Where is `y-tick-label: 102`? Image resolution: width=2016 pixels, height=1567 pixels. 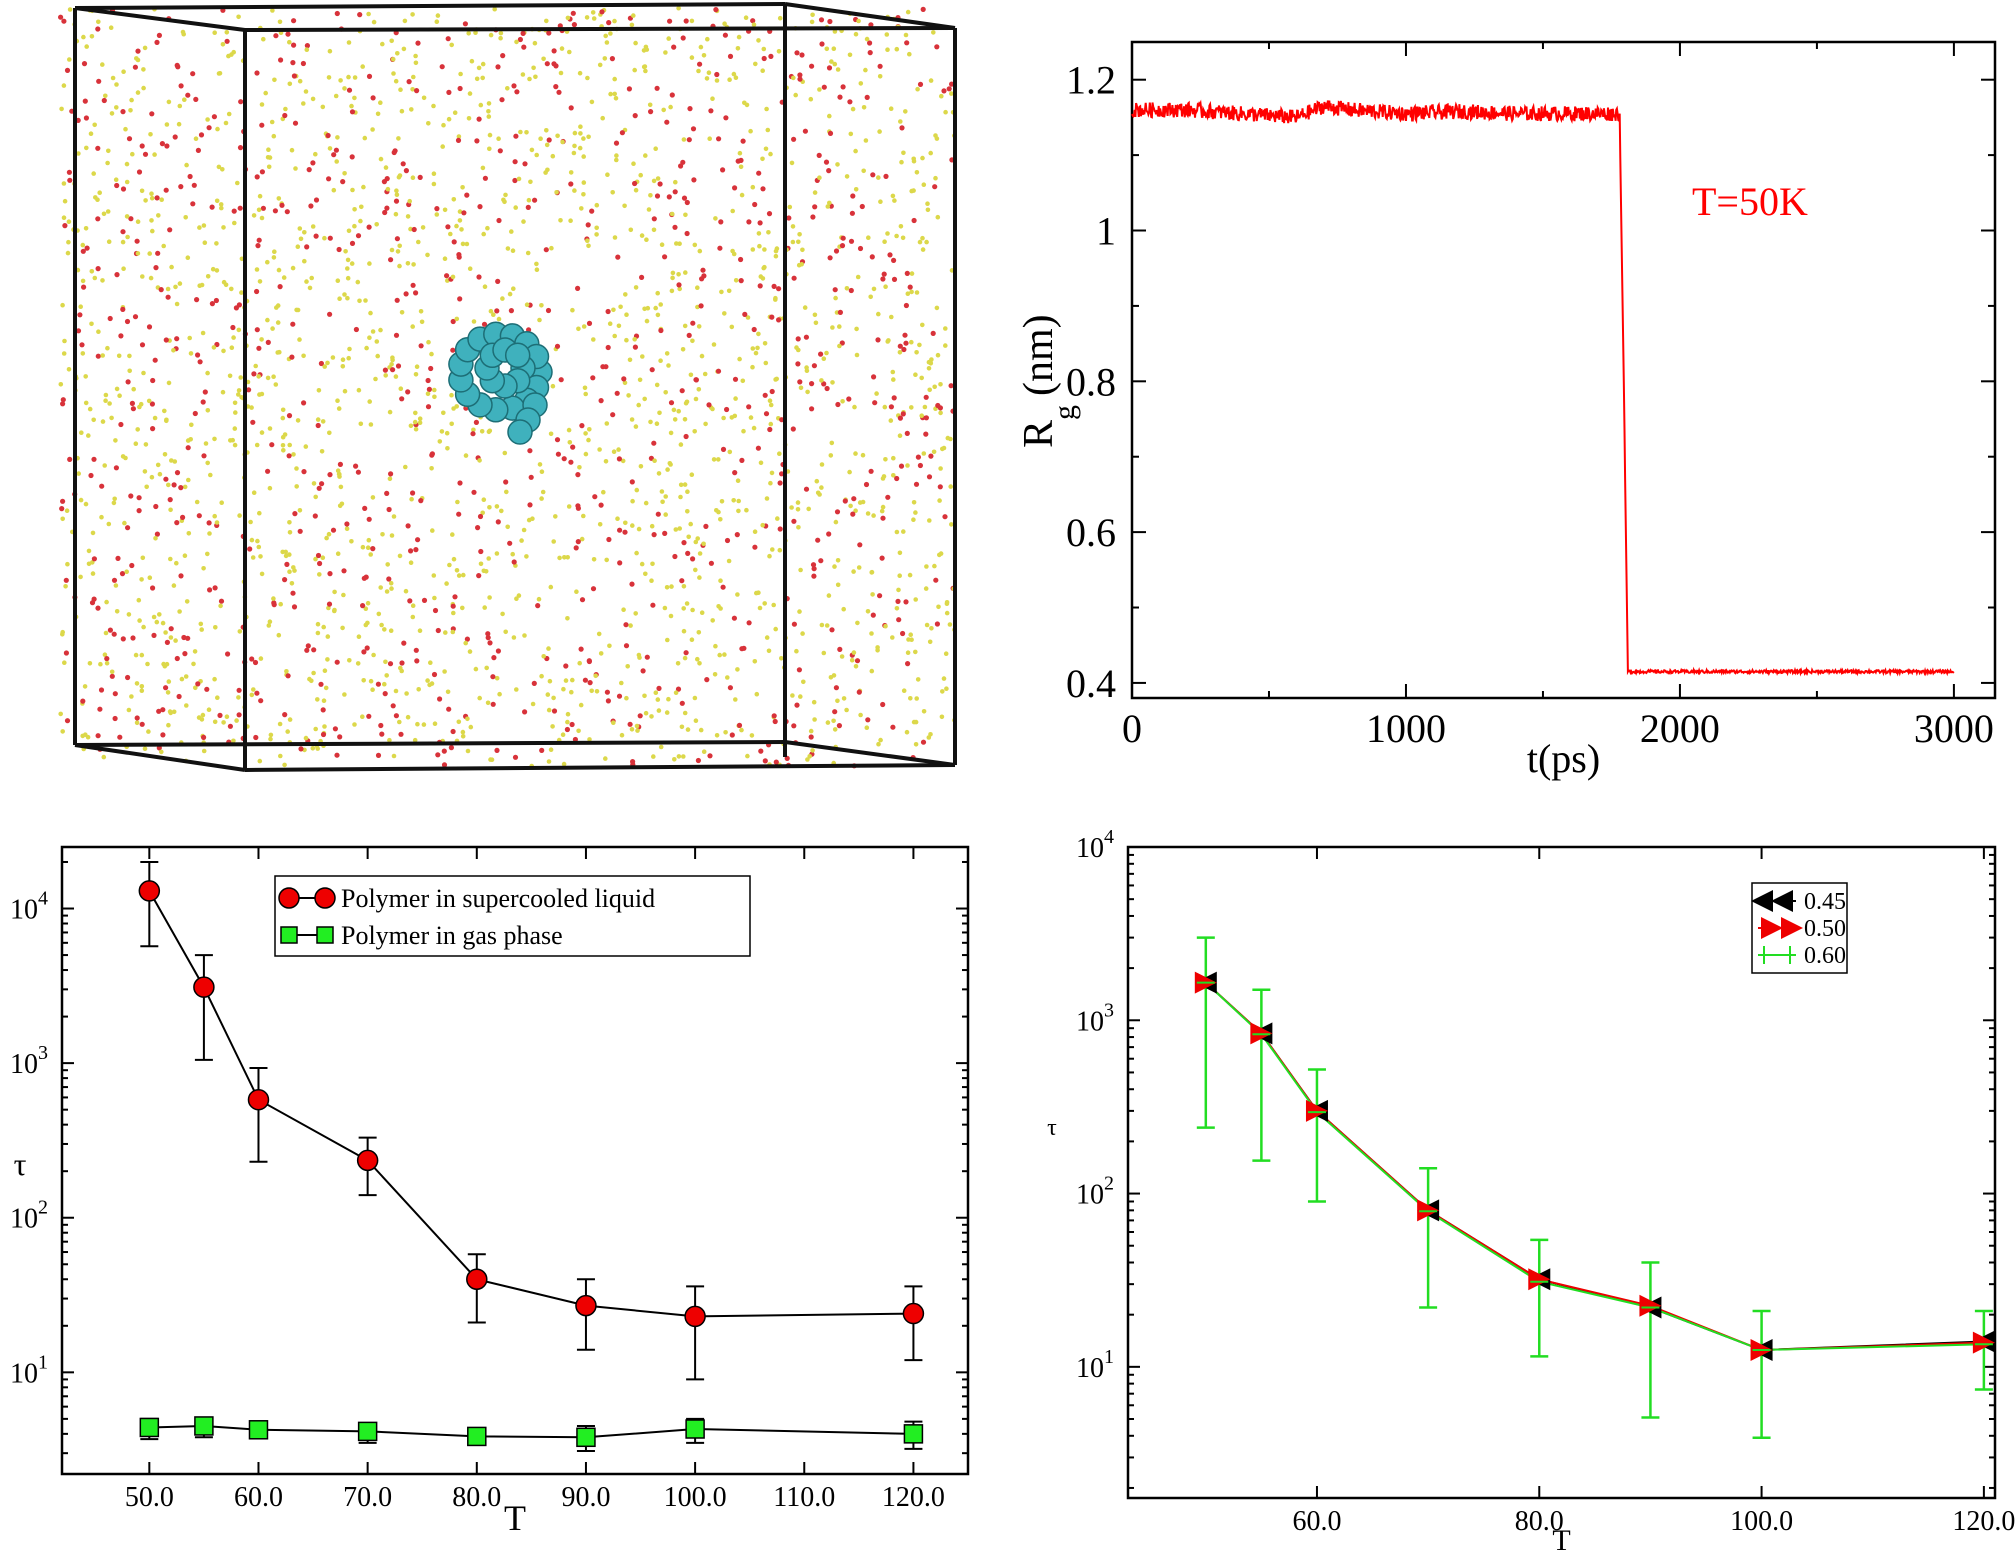
y-tick-label: 102 is located at coordinates (1095, 1192).